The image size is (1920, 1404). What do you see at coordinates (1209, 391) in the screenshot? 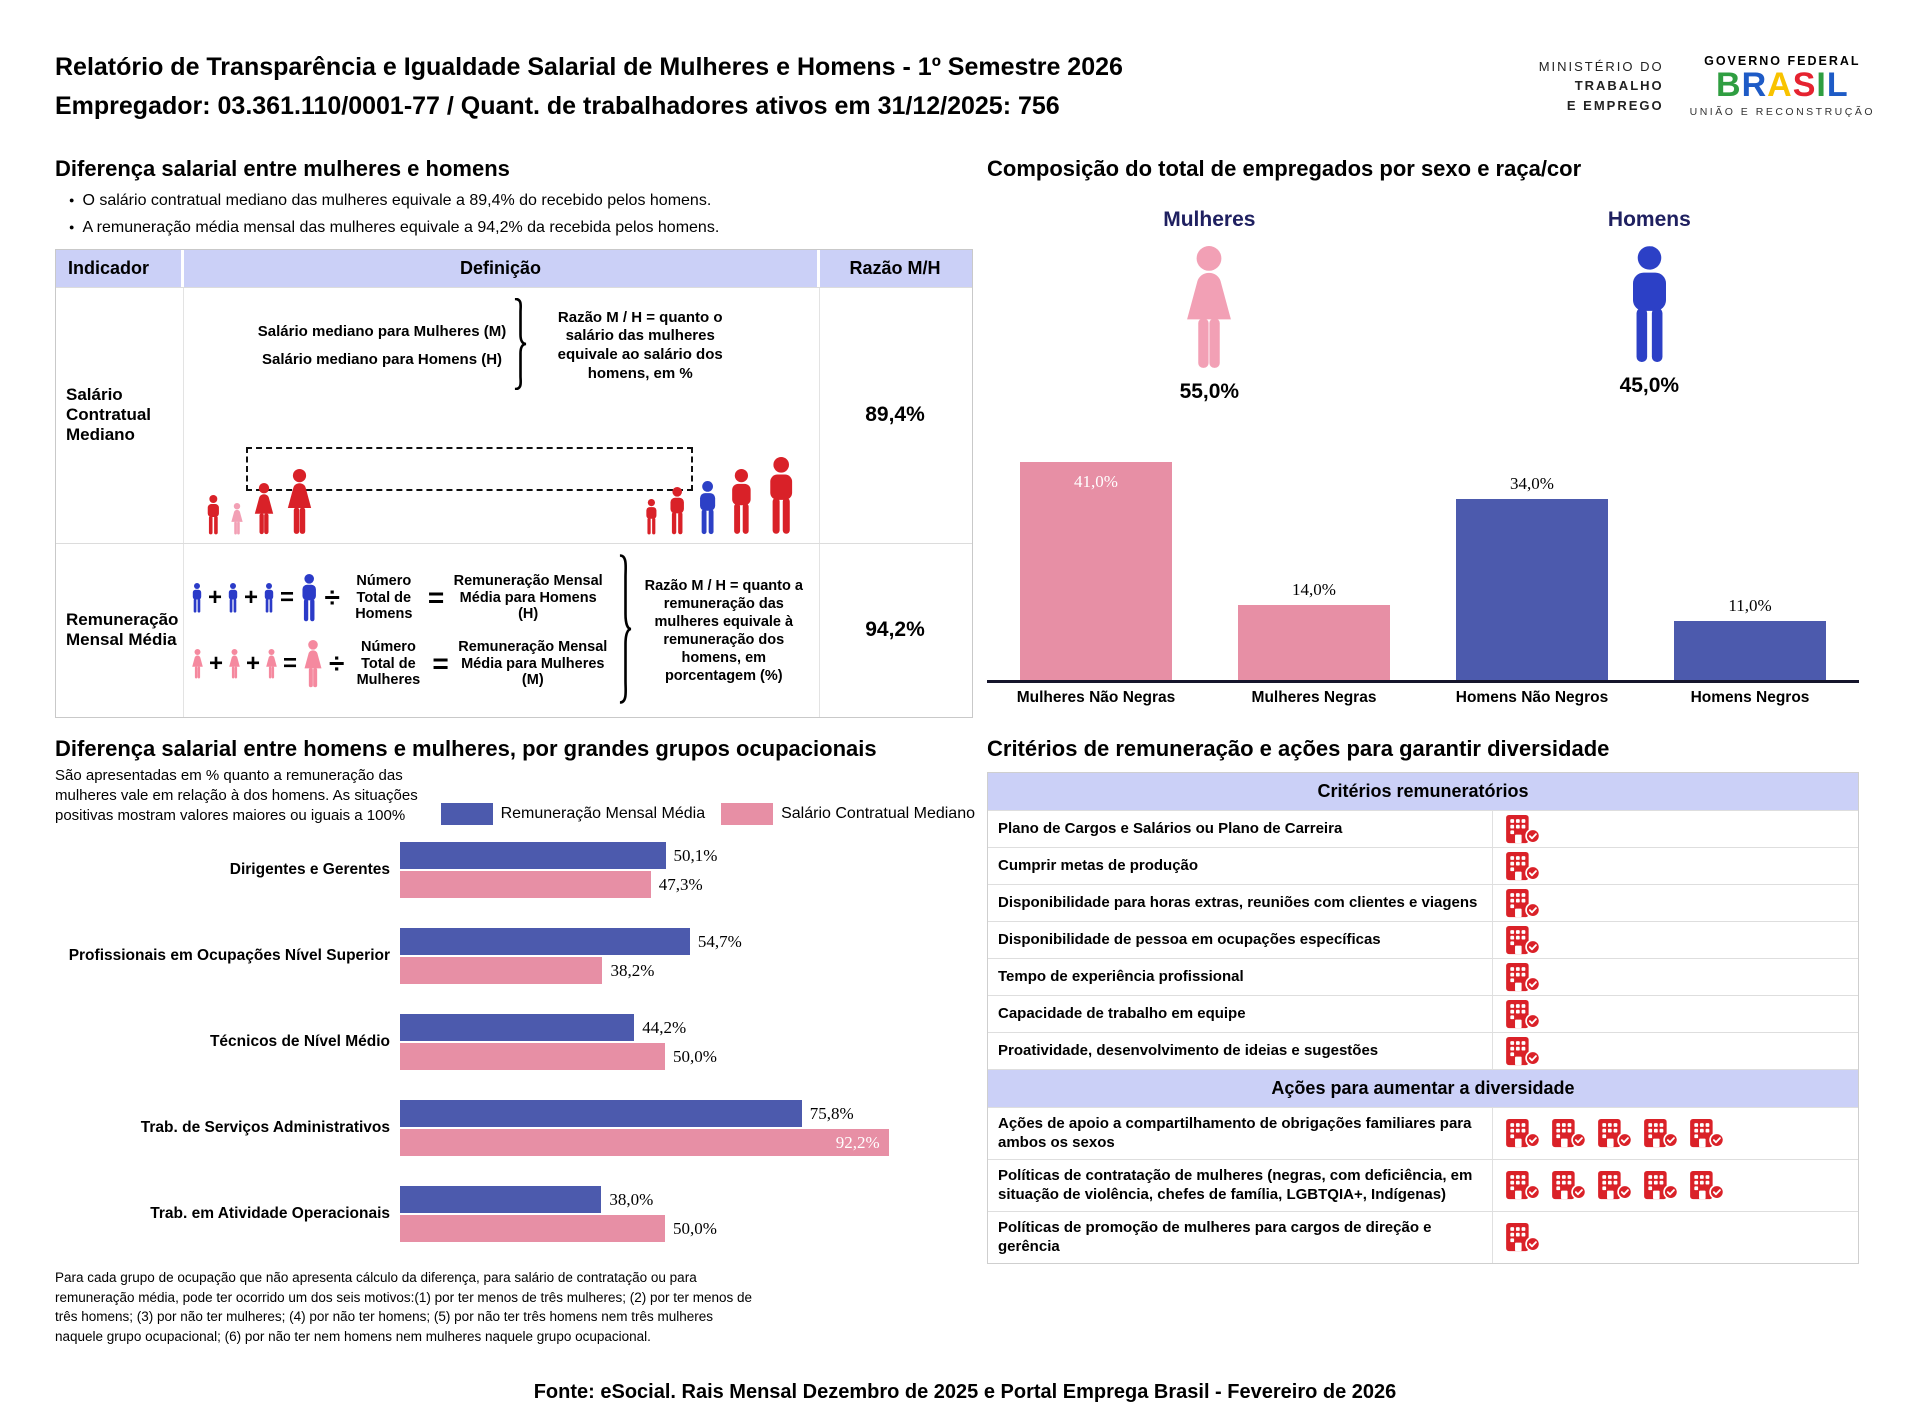
I see `women-percentage: 55,0%` at bounding box center [1209, 391].